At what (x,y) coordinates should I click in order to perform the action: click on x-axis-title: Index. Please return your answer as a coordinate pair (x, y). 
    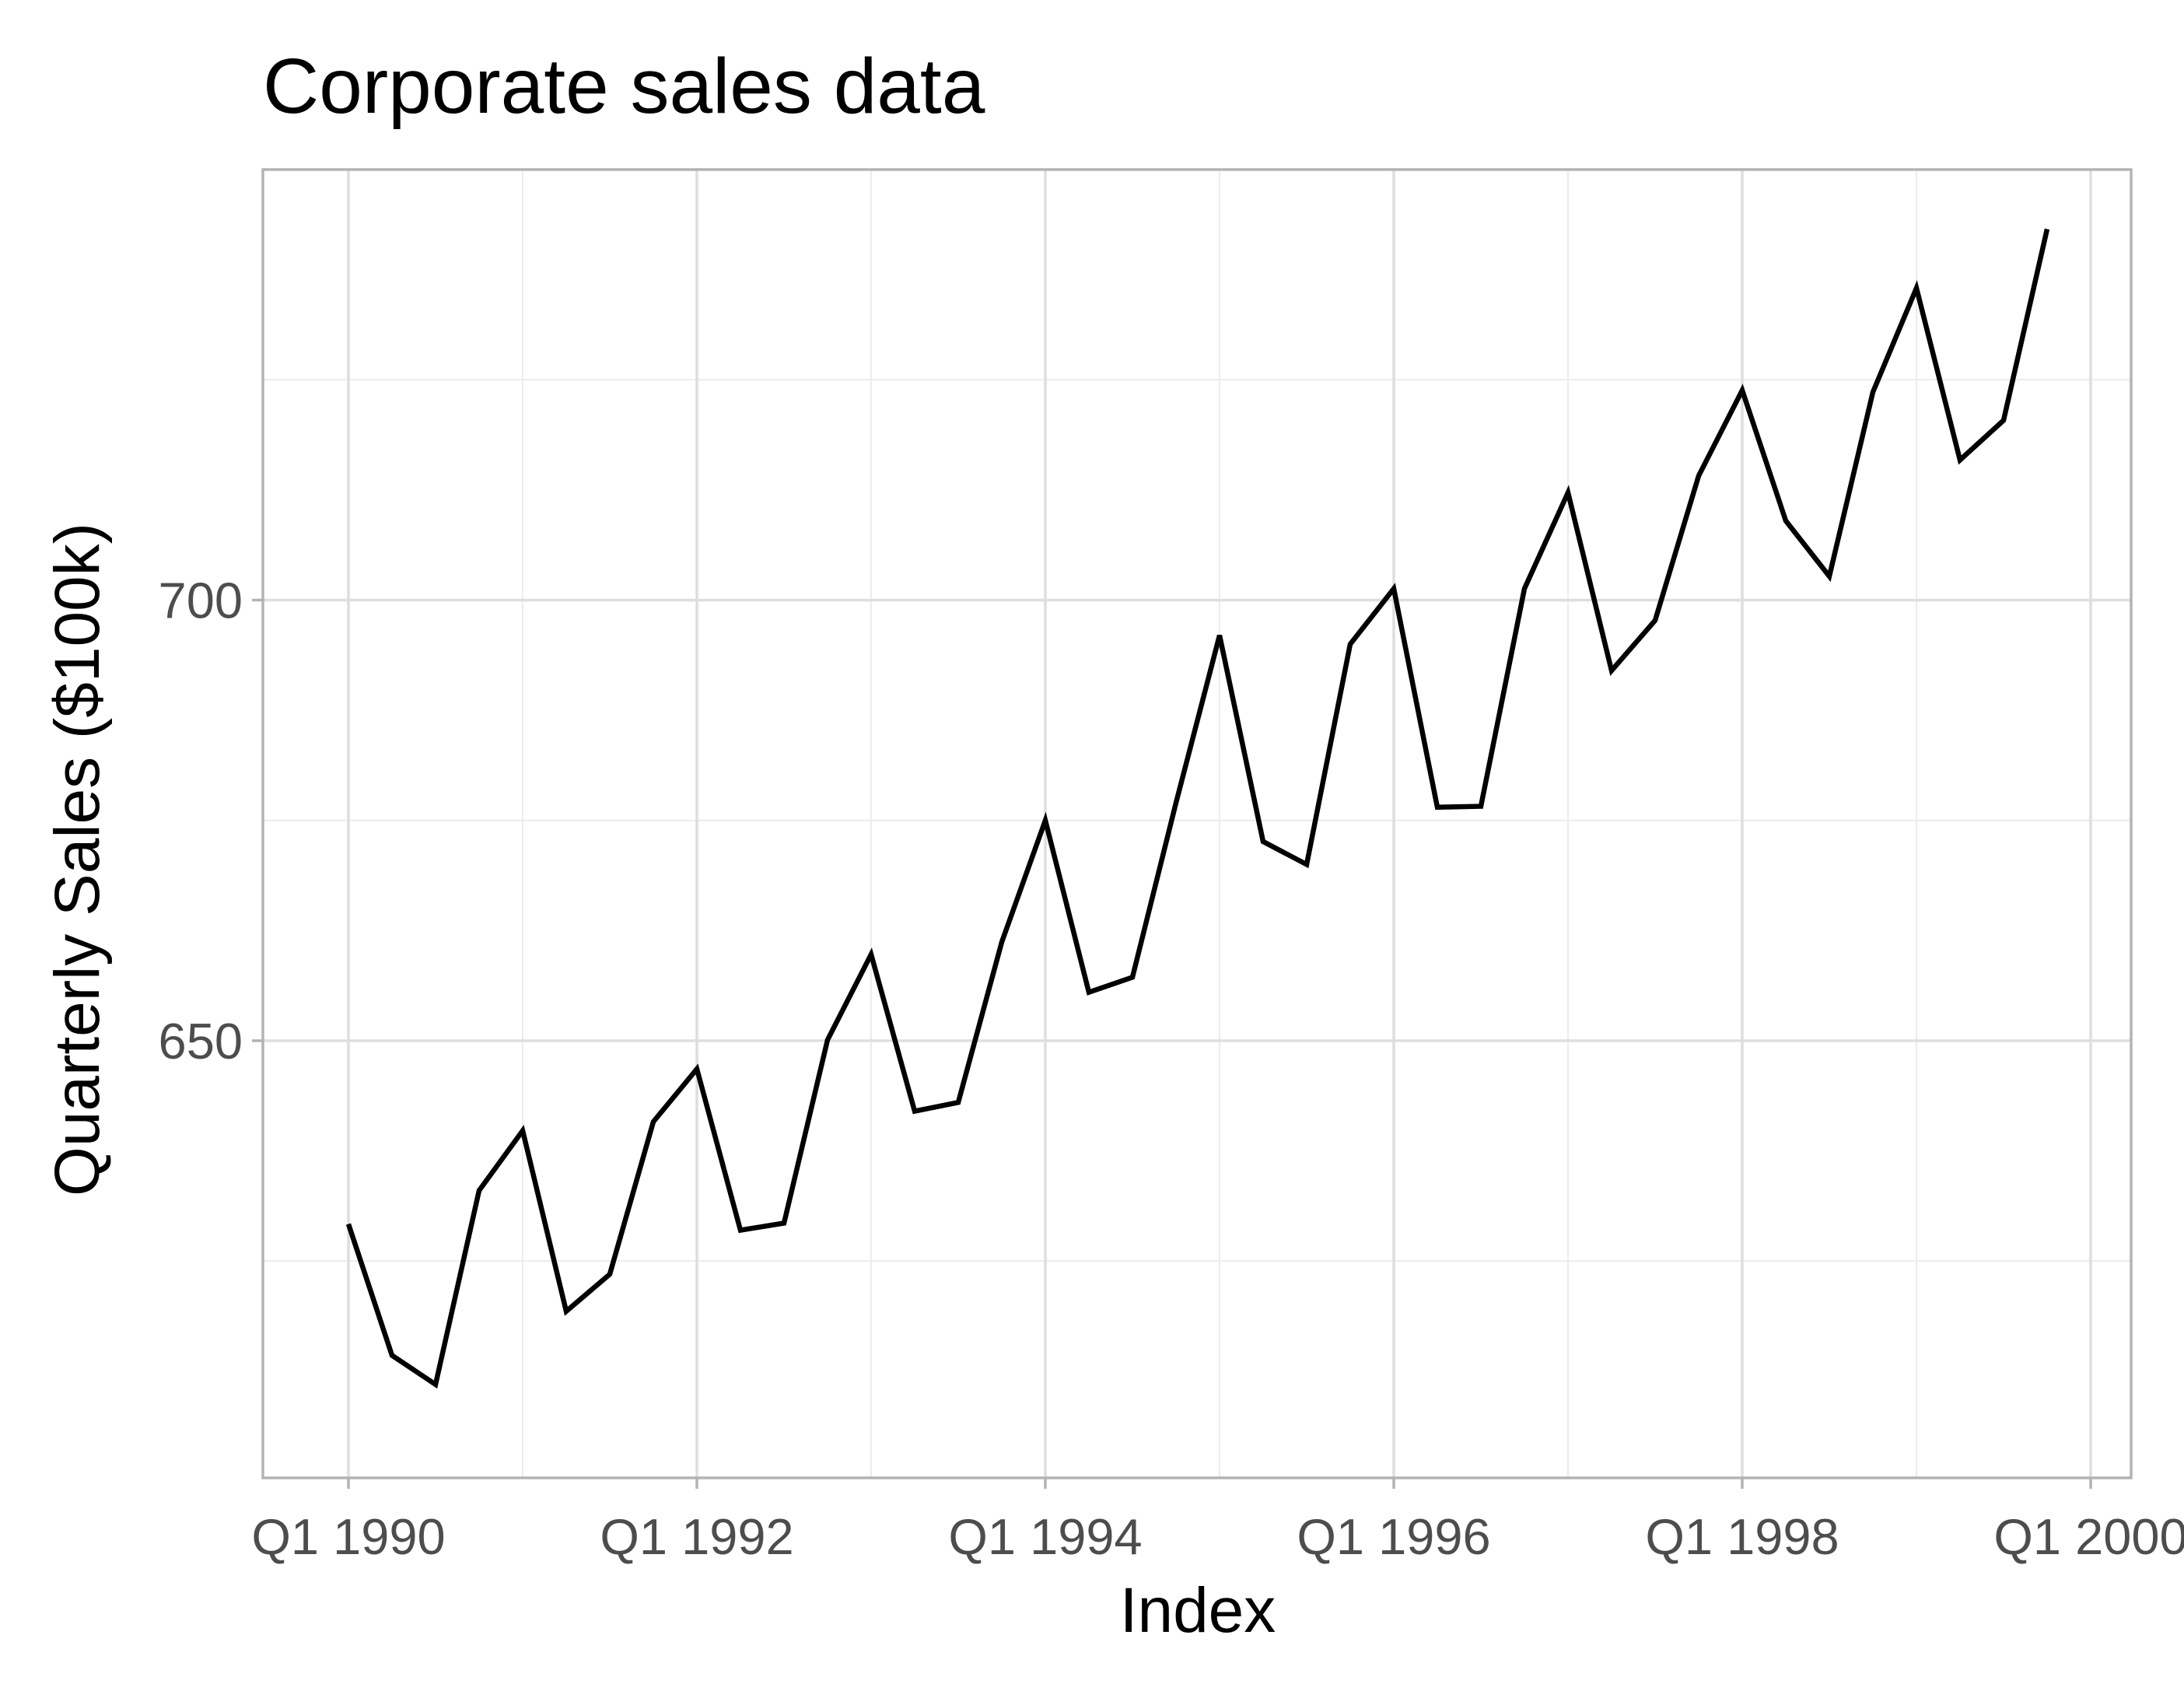
    Looking at the image, I should click on (1198, 1610).